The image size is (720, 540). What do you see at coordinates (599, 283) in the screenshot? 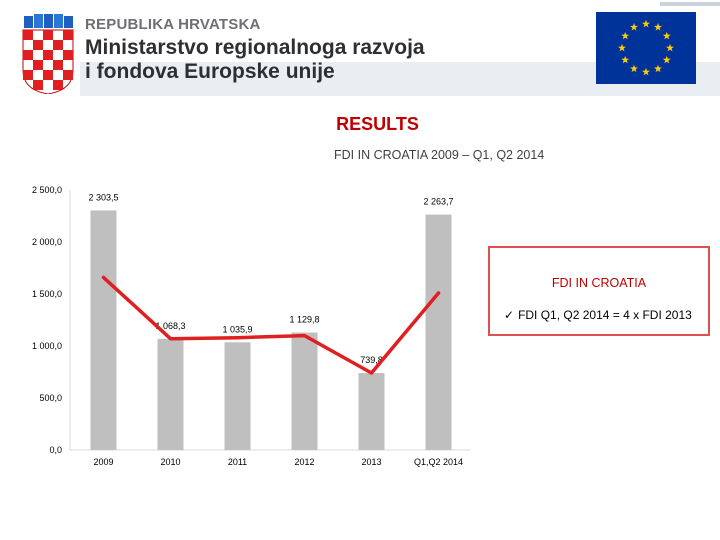
I see `callout-title: FDI IN CROATIA` at bounding box center [599, 283].